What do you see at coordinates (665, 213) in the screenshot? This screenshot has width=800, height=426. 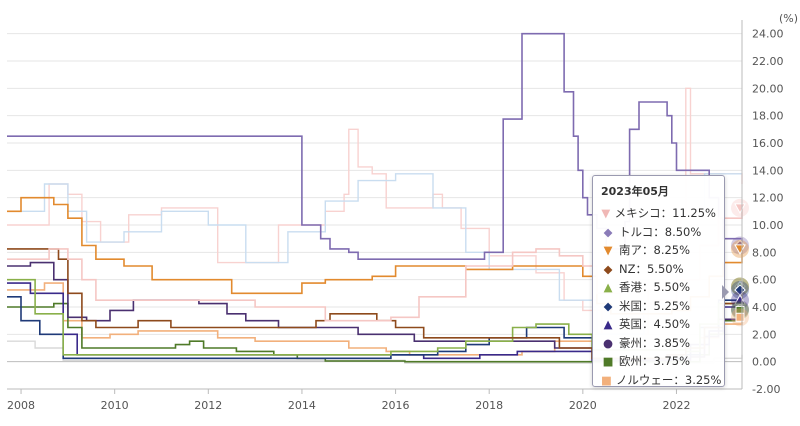 I see `tooltip-row-label: メキシコ：11.25%` at bounding box center [665, 213].